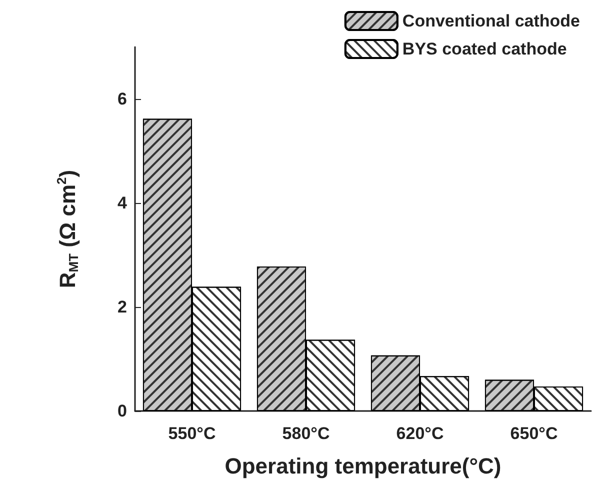  What do you see at coordinates (122, 99) in the screenshot?
I see `y-tick-label: 6` at bounding box center [122, 99].